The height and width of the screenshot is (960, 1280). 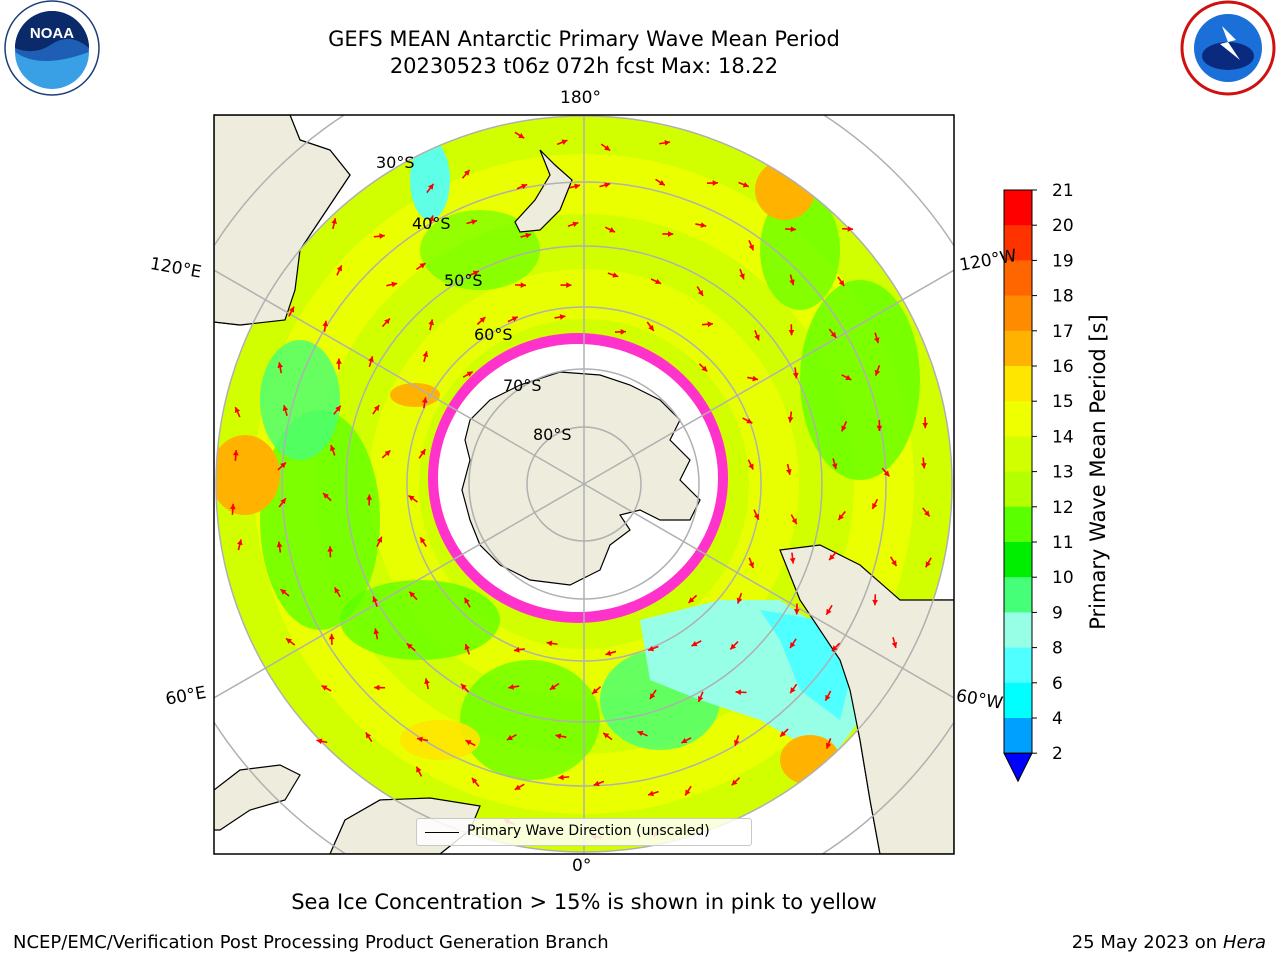 What do you see at coordinates (584, 66) in the screenshot?
I see `chart-subtitle: 20230523 t06z 072h fcst Max: 18.22` at bounding box center [584, 66].